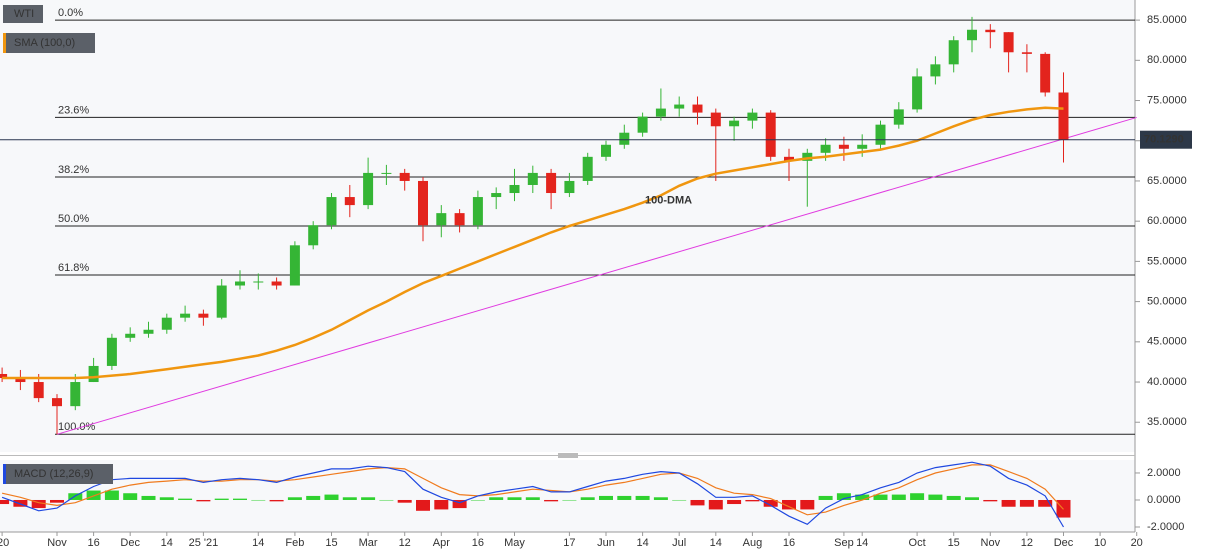 The height and width of the screenshot is (555, 1207). What do you see at coordinates (4, 543) in the screenshot?
I see `x-tick-label: '20` at bounding box center [4, 543].